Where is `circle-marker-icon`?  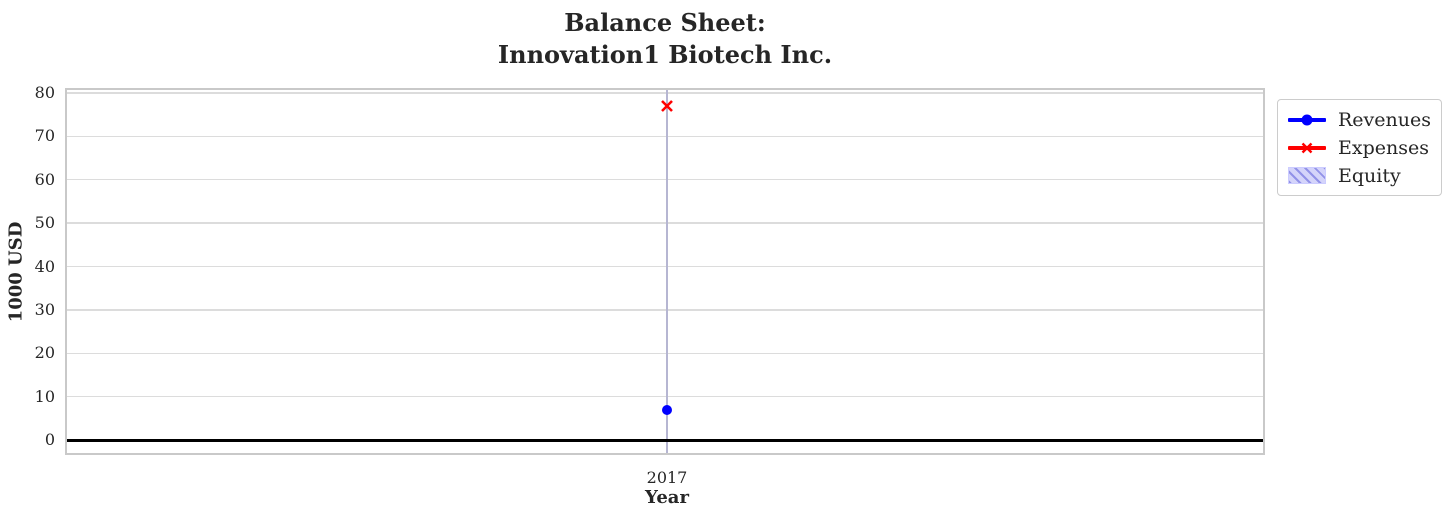
circle-marker-icon is located at coordinates (1307, 119).